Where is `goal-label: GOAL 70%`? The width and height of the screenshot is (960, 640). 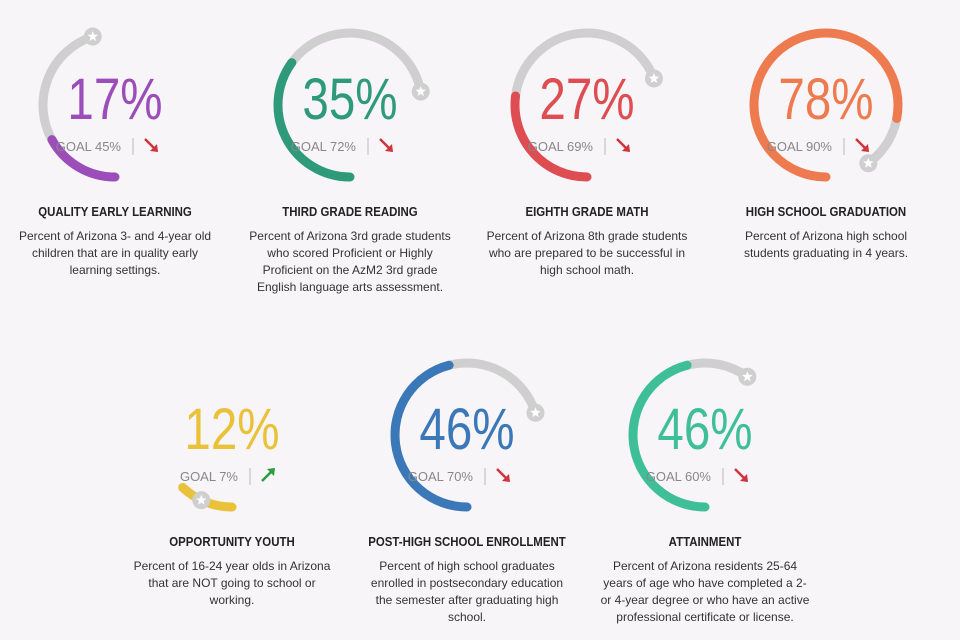
goal-label: GOAL 70% is located at coordinates (441, 476).